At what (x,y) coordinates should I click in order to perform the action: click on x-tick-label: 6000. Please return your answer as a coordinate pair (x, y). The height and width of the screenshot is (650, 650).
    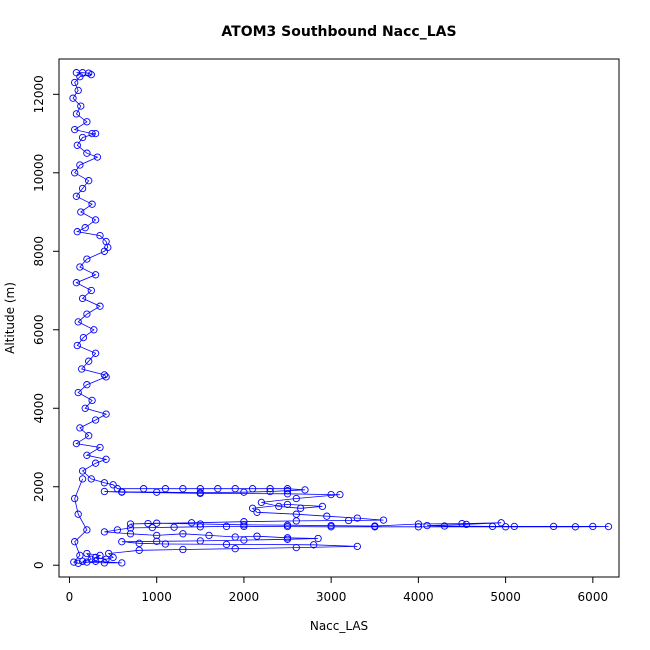
    Looking at the image, I should click on (593, 597).